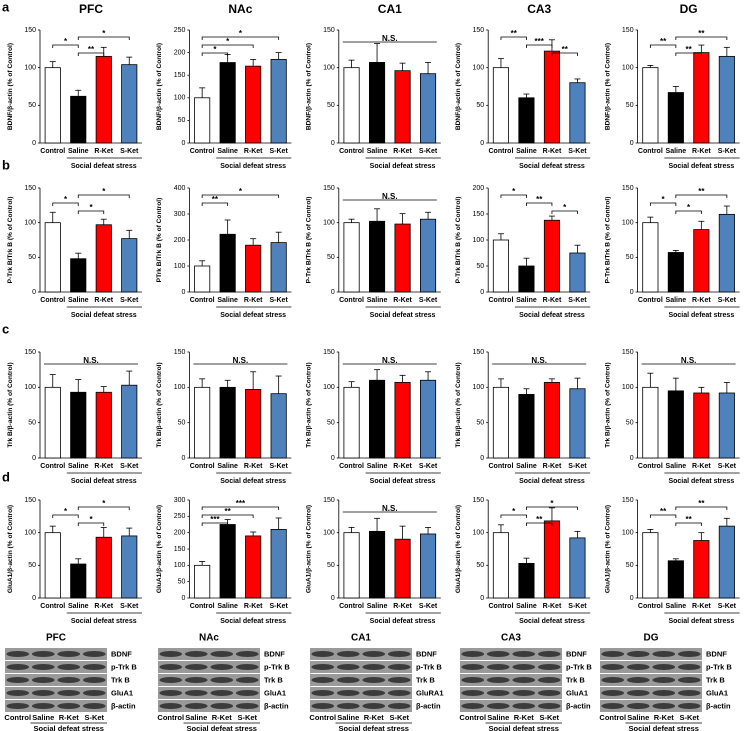 The height and width of the screenshot is (731, 747). What do you see at coordinates (552, 503) in the screenshot?
I see `sig-label: *` at bounding box center [552, 503].